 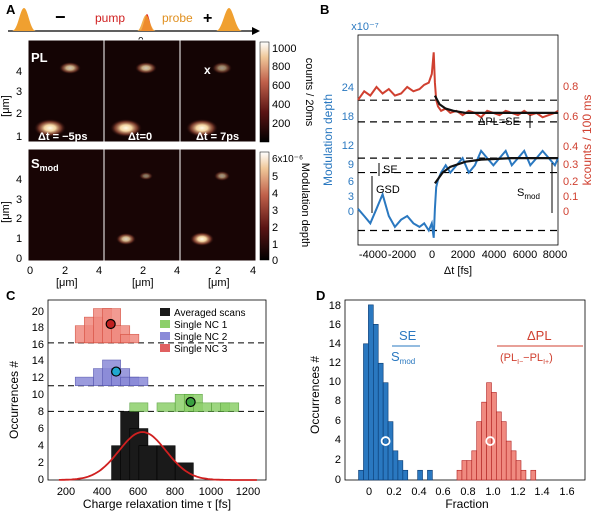 I want to click on c-ytick: 10, so click(x=38, y=395).